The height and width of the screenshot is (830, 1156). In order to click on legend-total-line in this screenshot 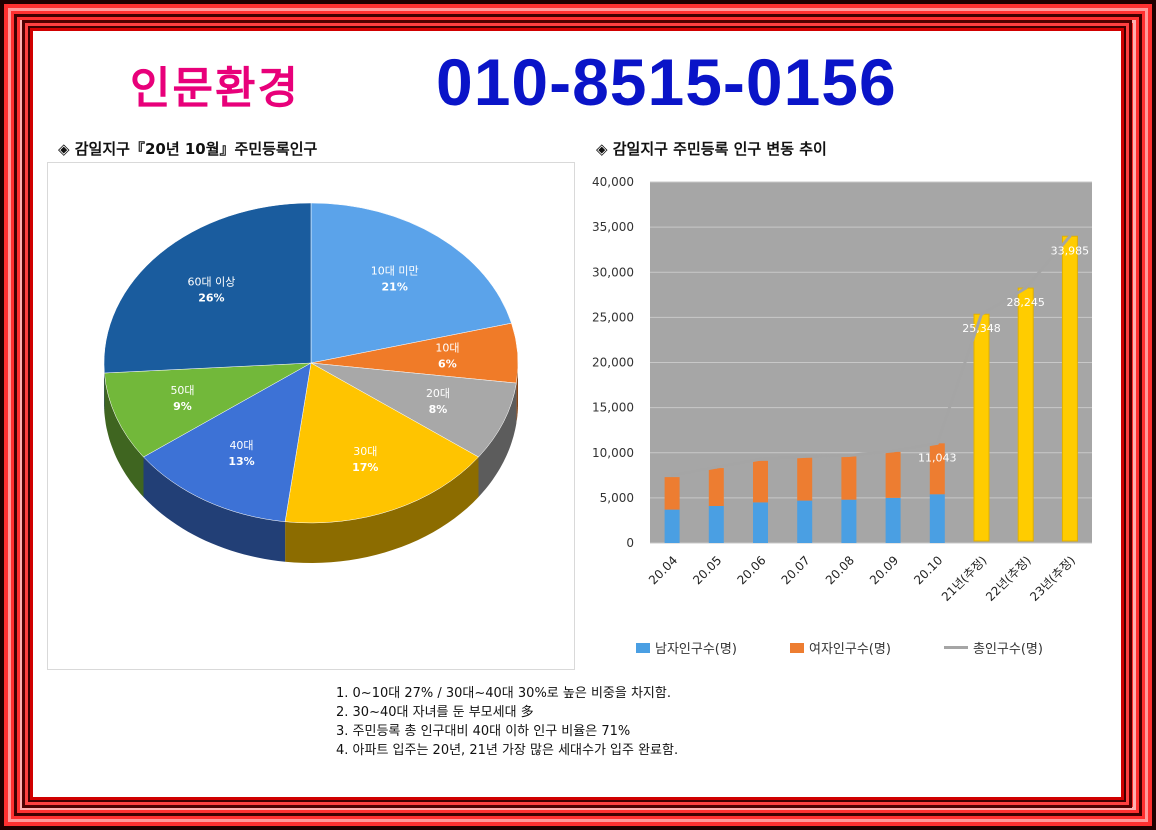, I will do `click(956, 647)`.